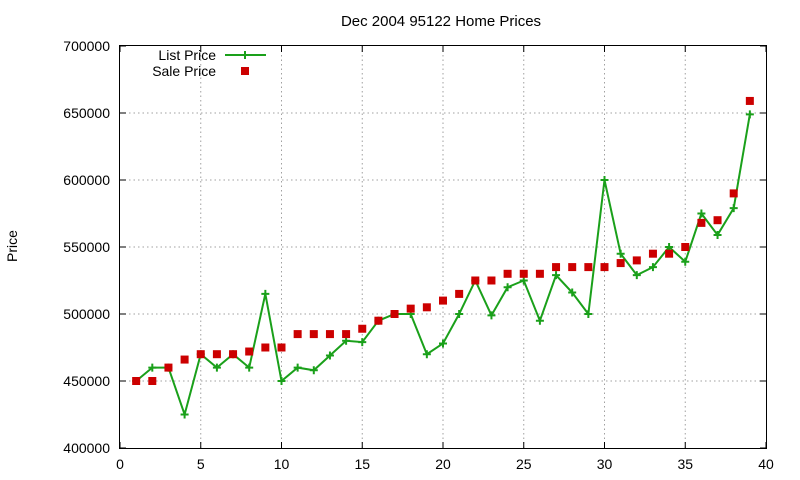 The height and width of the screenshot is (480, 800). What do you see at coordinates (766, 464) in the screenshot?
I see `x-tick-label: 40` at bounding box center [766, 464].